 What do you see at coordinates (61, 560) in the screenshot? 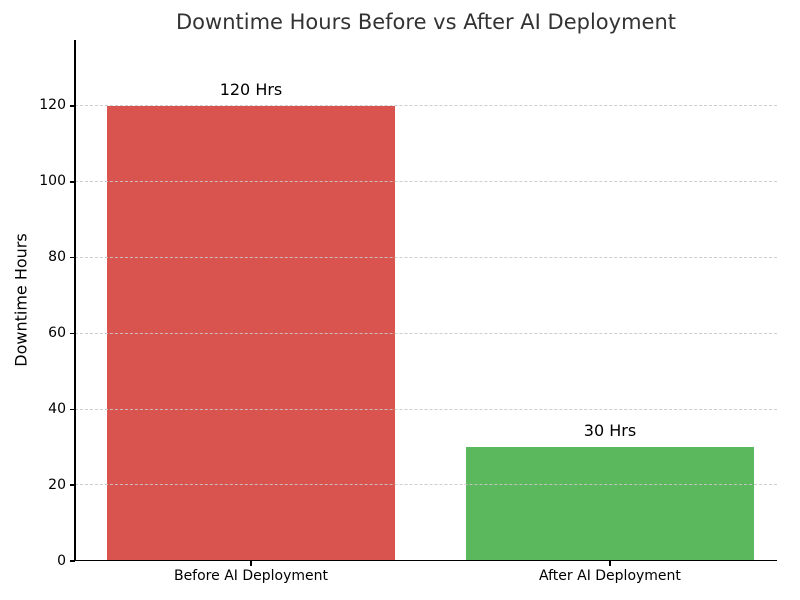
I see `y-tick-label: 0` at bounding box center [61, 560].